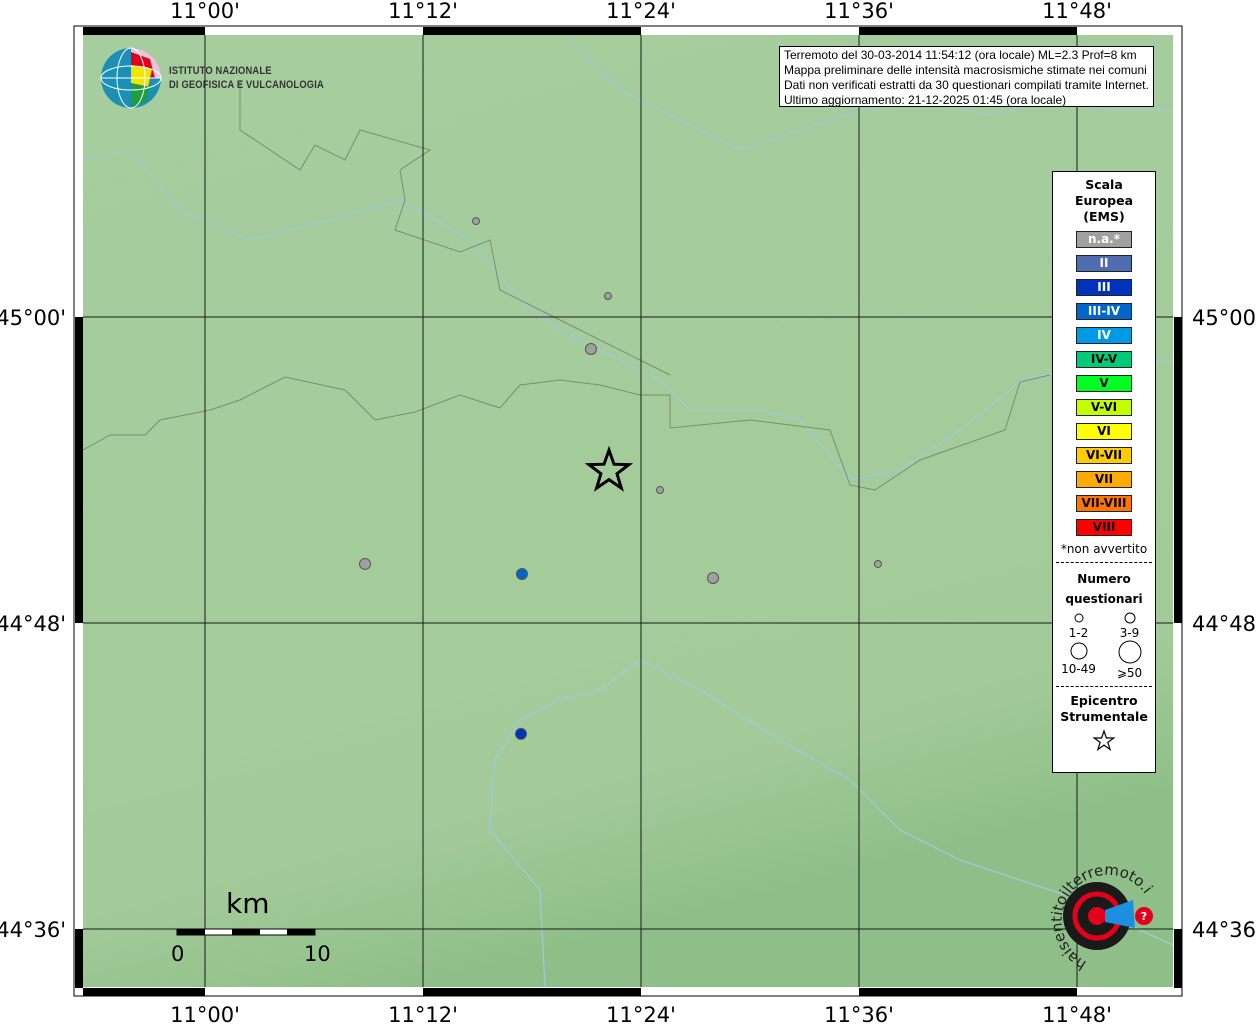 This screenshot has height=1024, width=1256. I want to click on legend-class-swatch: V, so click(1104, 383).